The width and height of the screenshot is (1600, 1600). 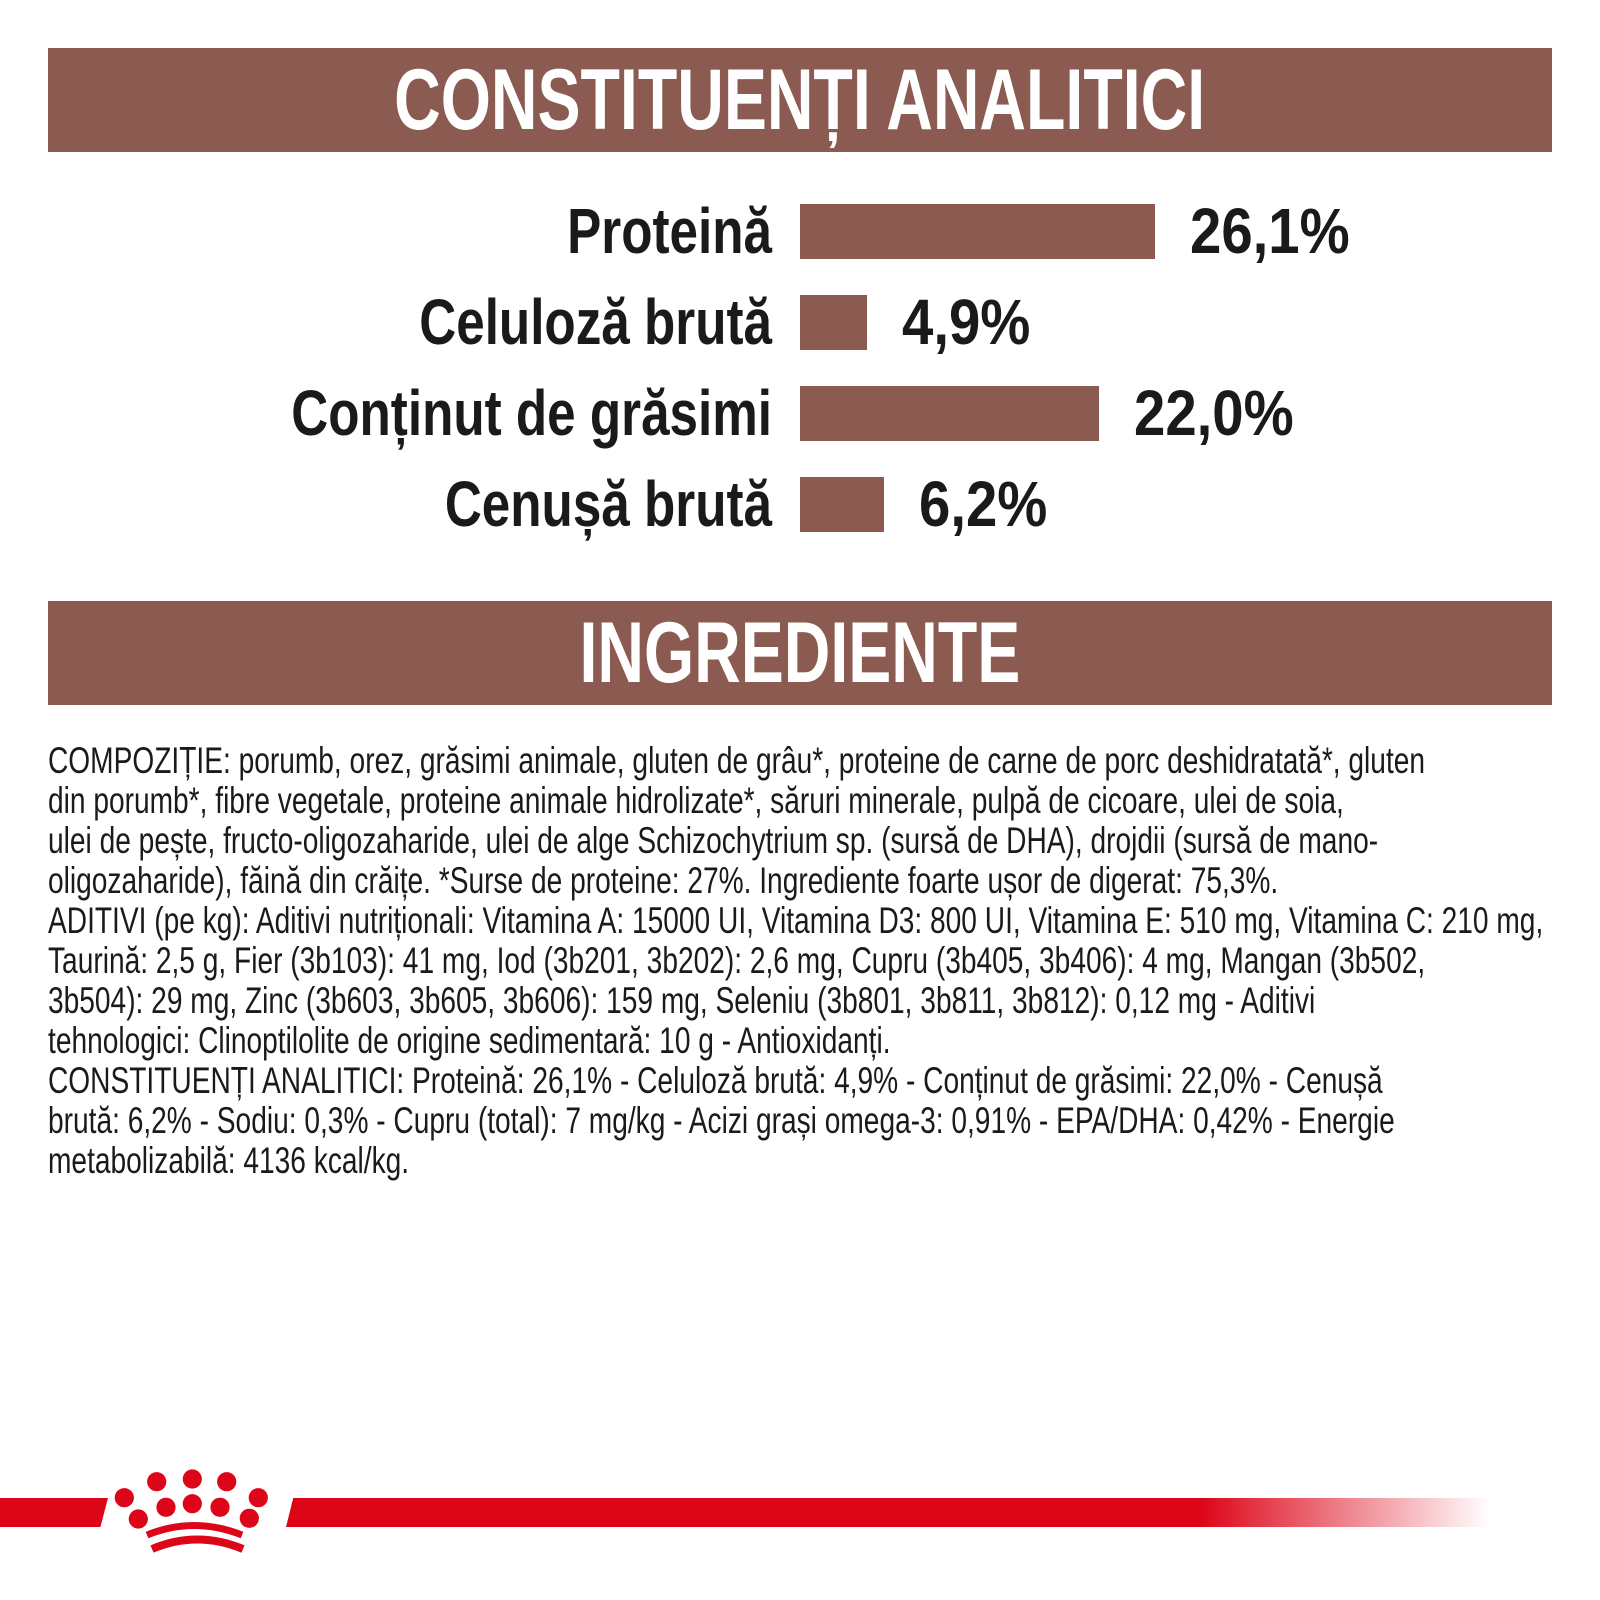 What do you see at coordinates (965, 322) in the screenshot?
I see `chart-value-label: 4,9%` at bounding box center [965, 322].